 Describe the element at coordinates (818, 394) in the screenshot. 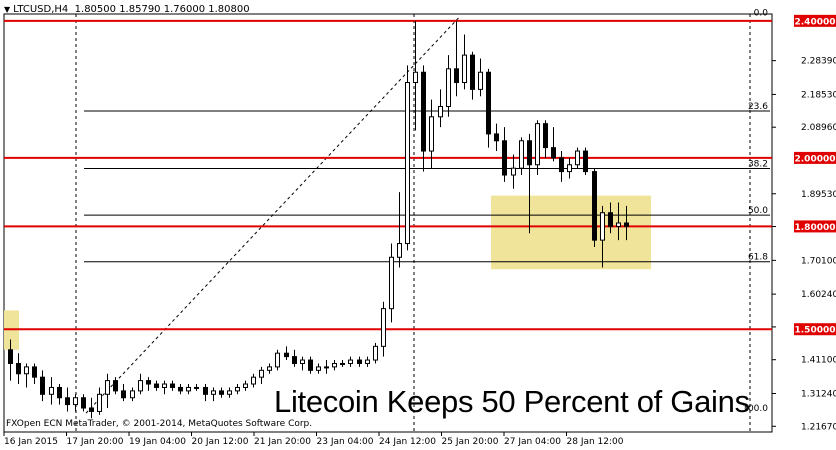

I see `y-tick-label-9: 1.31240` at that location.